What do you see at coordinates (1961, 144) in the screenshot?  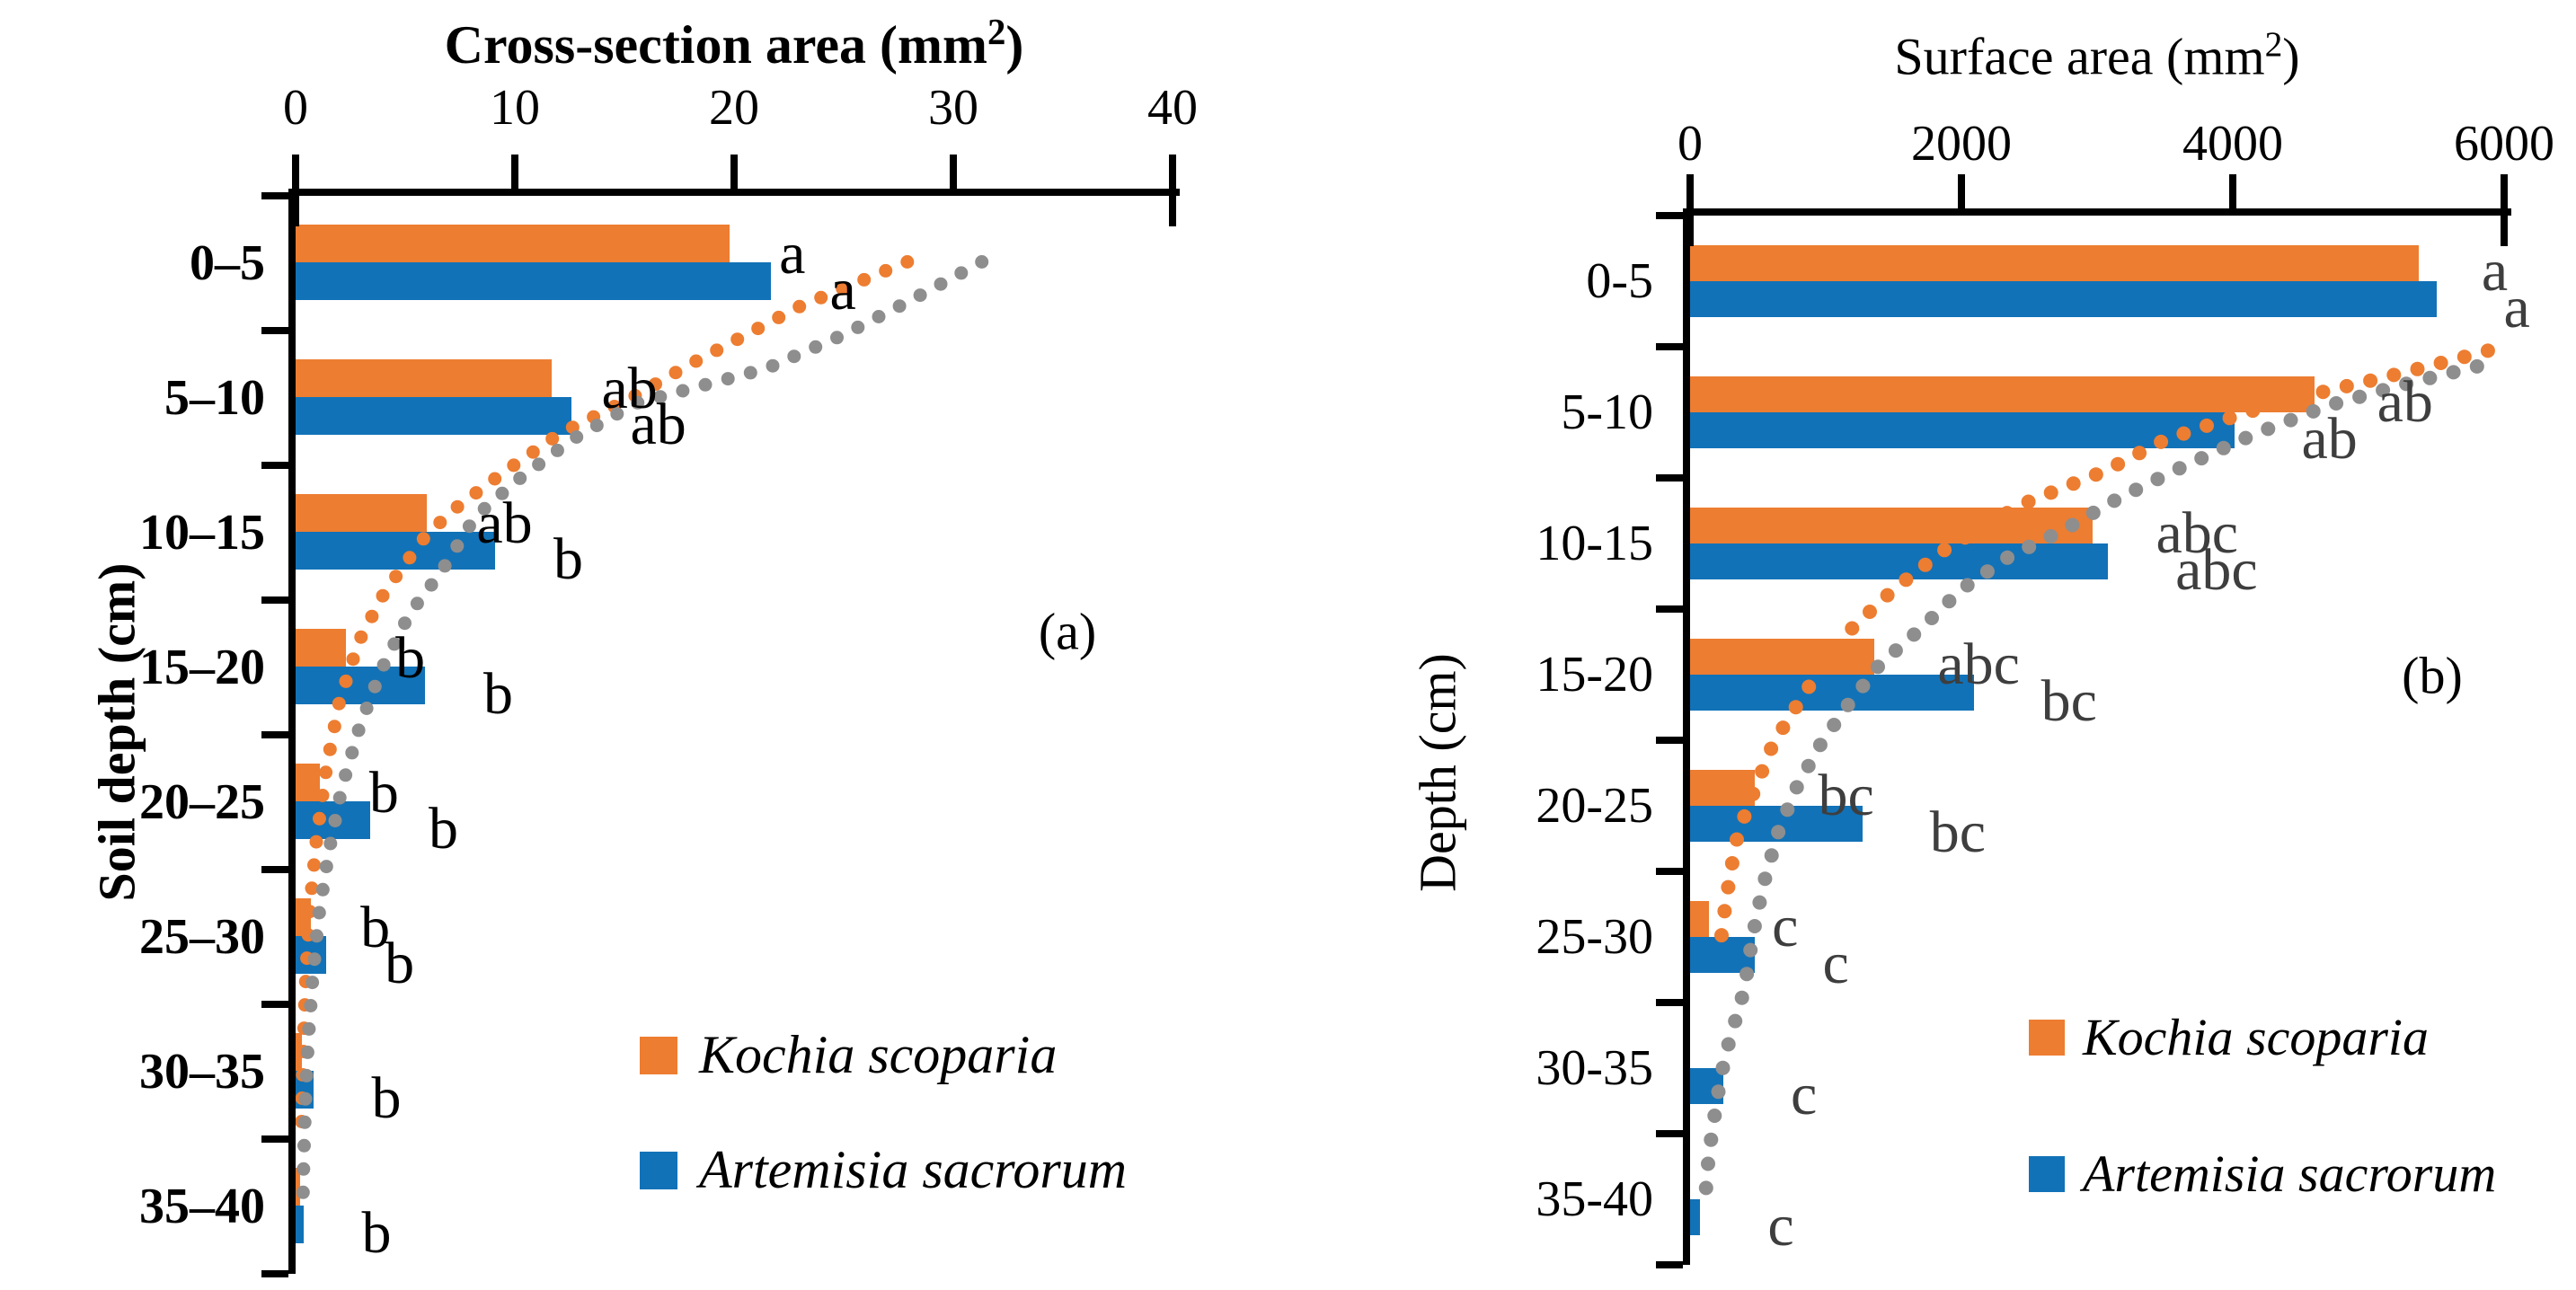 I see `x-tick-label: 2000` at bounding box center [1961, 144].